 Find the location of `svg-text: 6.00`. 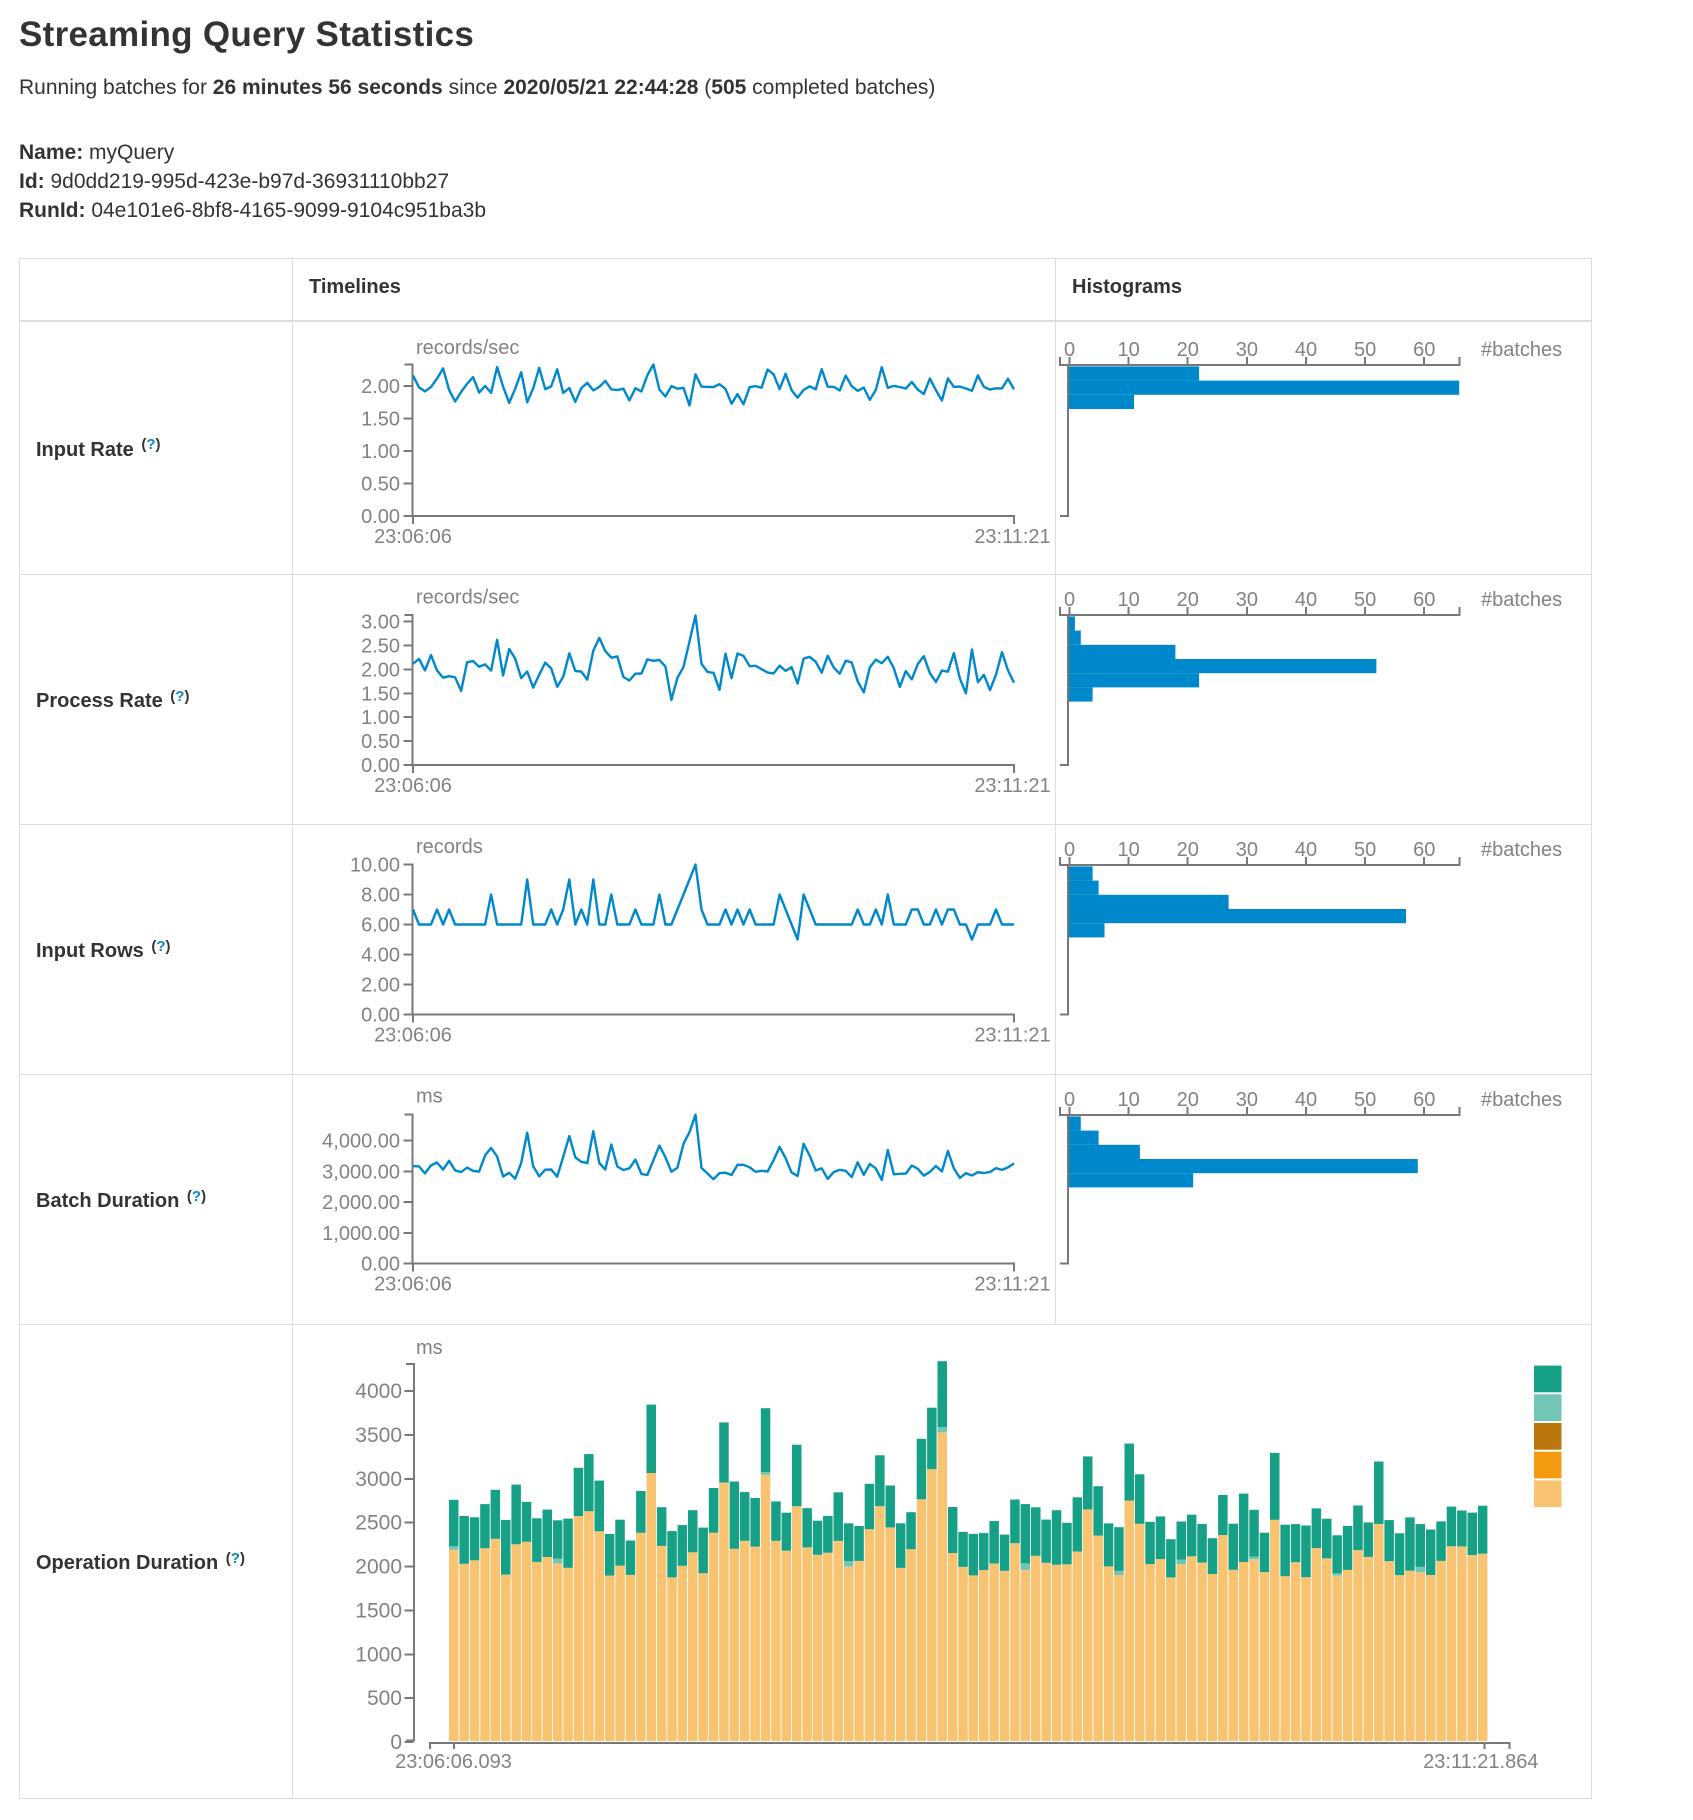

svg-text: 6.00 is located at coordinates (380, 926).